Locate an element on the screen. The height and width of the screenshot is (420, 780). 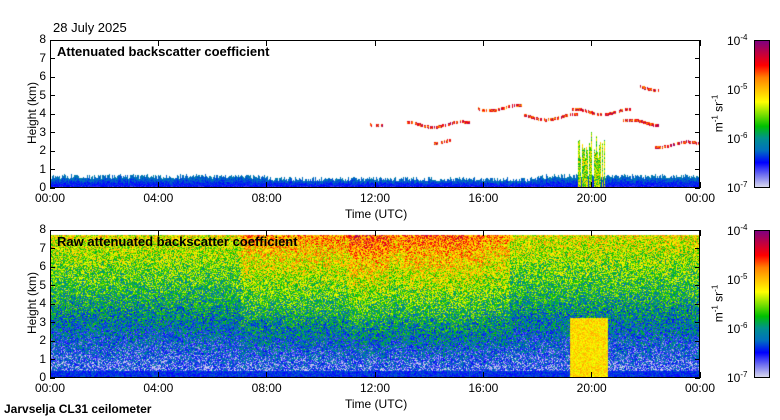
colorbar-tick-label: 10⁻⁴ is located at coordinates (737, 40).